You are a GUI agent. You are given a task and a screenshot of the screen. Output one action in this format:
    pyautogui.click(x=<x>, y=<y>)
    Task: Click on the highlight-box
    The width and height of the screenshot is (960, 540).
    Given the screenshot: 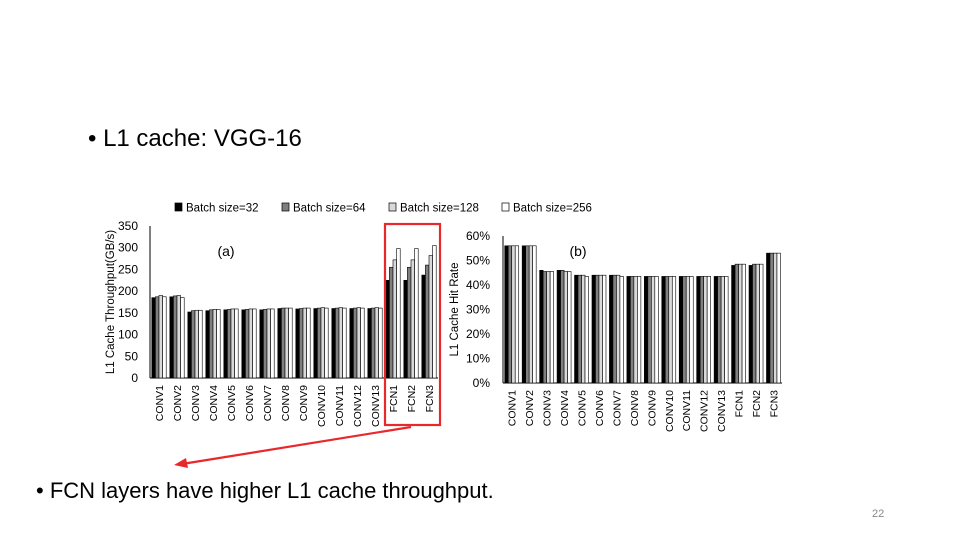 What is the action you would take?
    pyautogui.click(x=412, y=324)
    